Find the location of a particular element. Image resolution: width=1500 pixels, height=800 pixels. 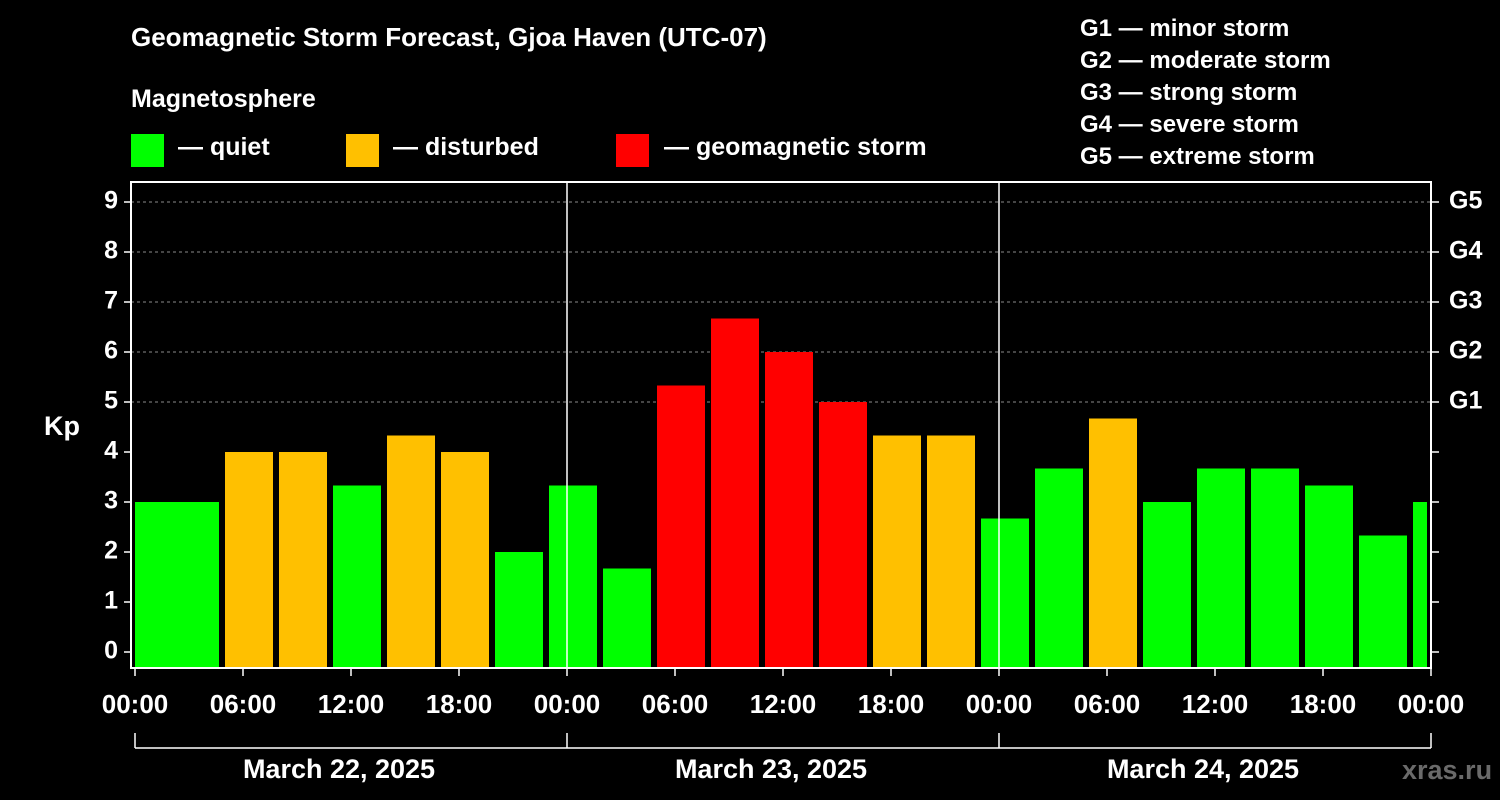

legend-label-storm: — geomagnetic storm is located at coordinates (795, 147).